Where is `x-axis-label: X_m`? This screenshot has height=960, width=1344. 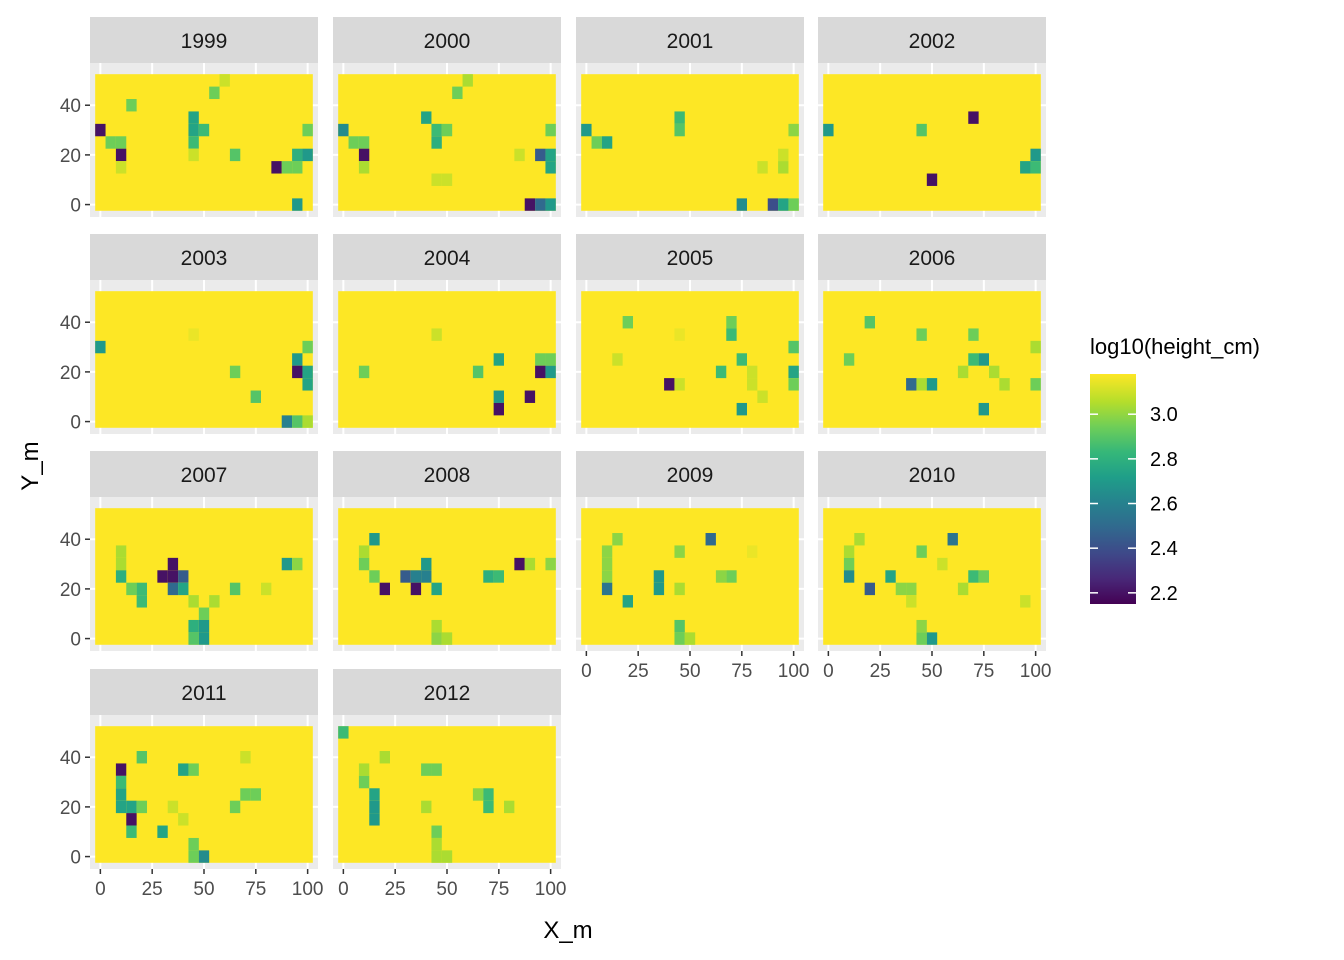
x-axis-label: X_m is located at coordinates (567, 930).